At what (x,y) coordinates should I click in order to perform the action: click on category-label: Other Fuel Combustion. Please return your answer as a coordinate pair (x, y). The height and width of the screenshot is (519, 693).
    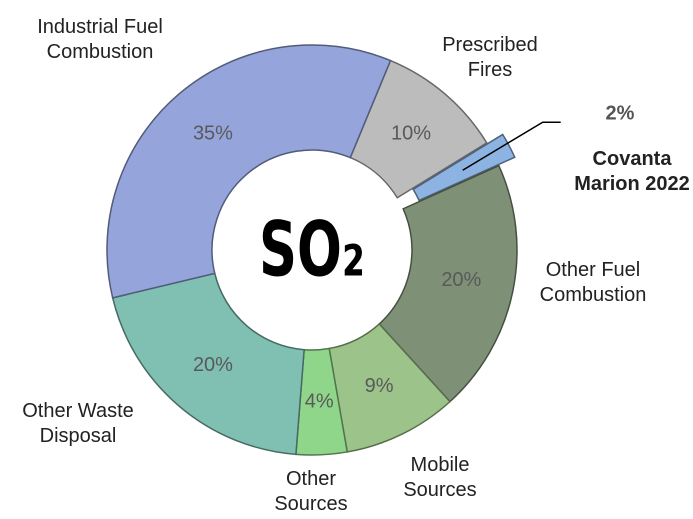
    Looking at the image, I should click on (593, 282).